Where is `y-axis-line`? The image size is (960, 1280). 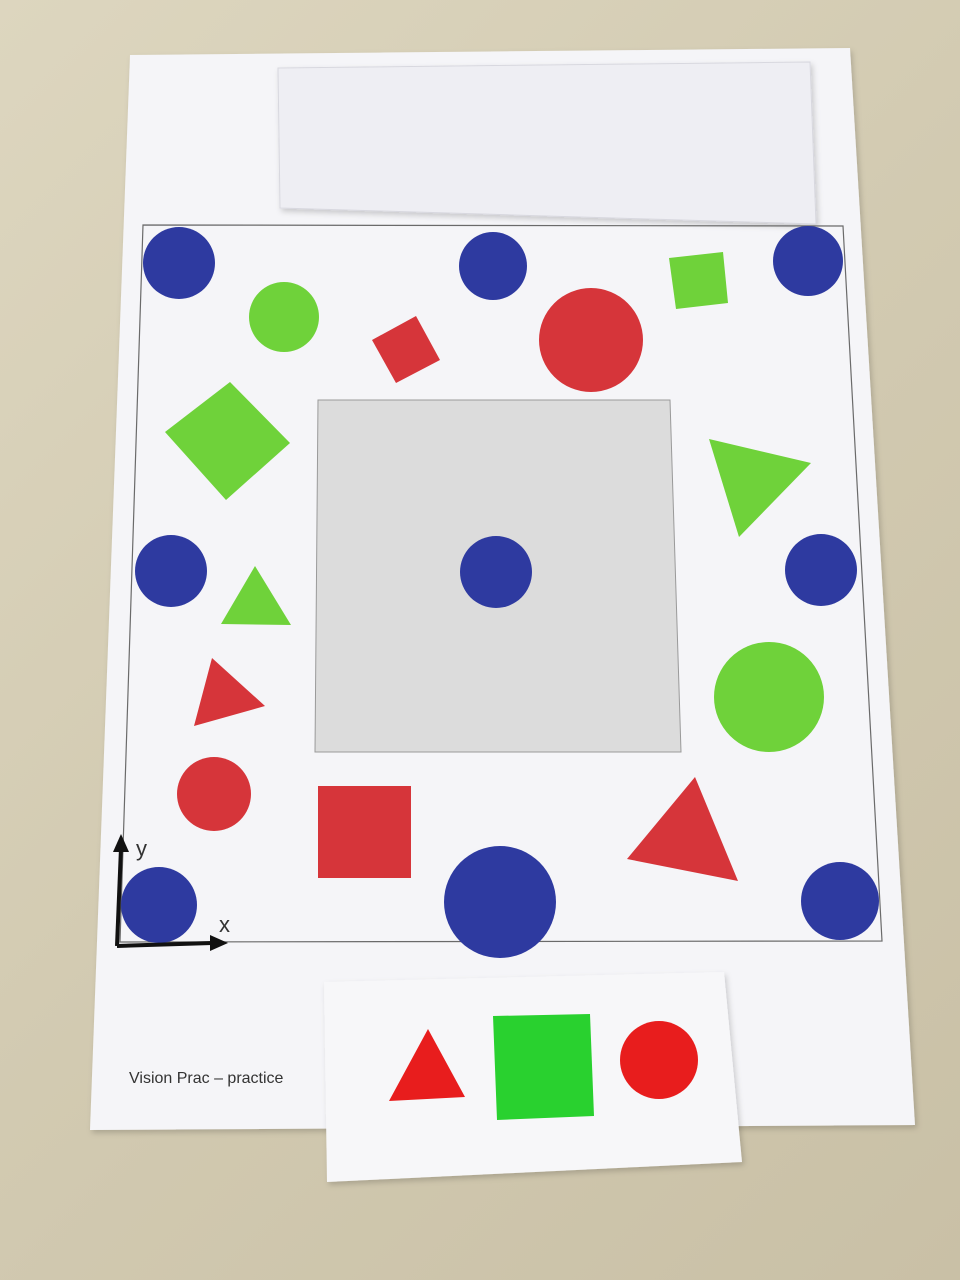
y-axis-line is located at coordinates (119, 897).